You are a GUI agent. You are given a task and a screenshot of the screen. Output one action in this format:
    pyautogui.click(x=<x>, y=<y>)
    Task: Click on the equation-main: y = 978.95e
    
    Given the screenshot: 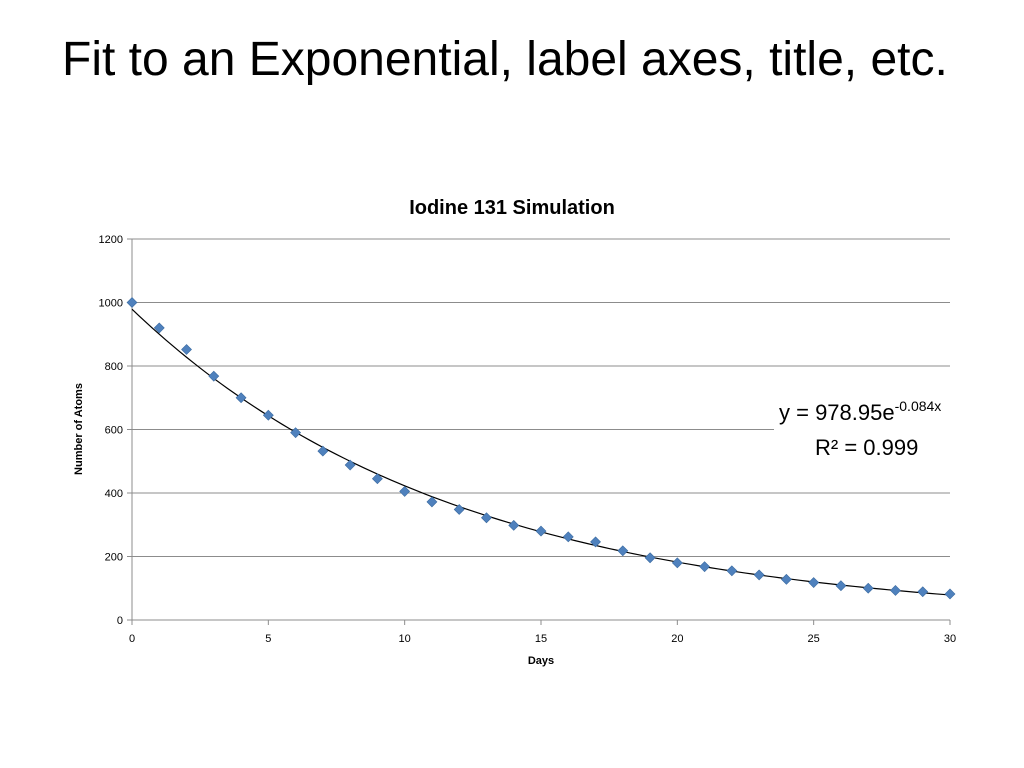 What is the action you would take?
    pyautogui.click(x=837, y=412)
    